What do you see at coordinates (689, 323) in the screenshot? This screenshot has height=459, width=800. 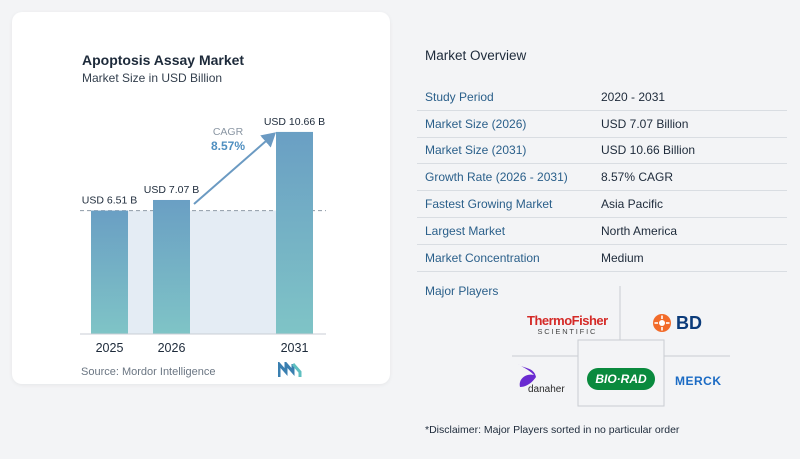 I see `bd-logo: BD` at bounding box center [689, 323].